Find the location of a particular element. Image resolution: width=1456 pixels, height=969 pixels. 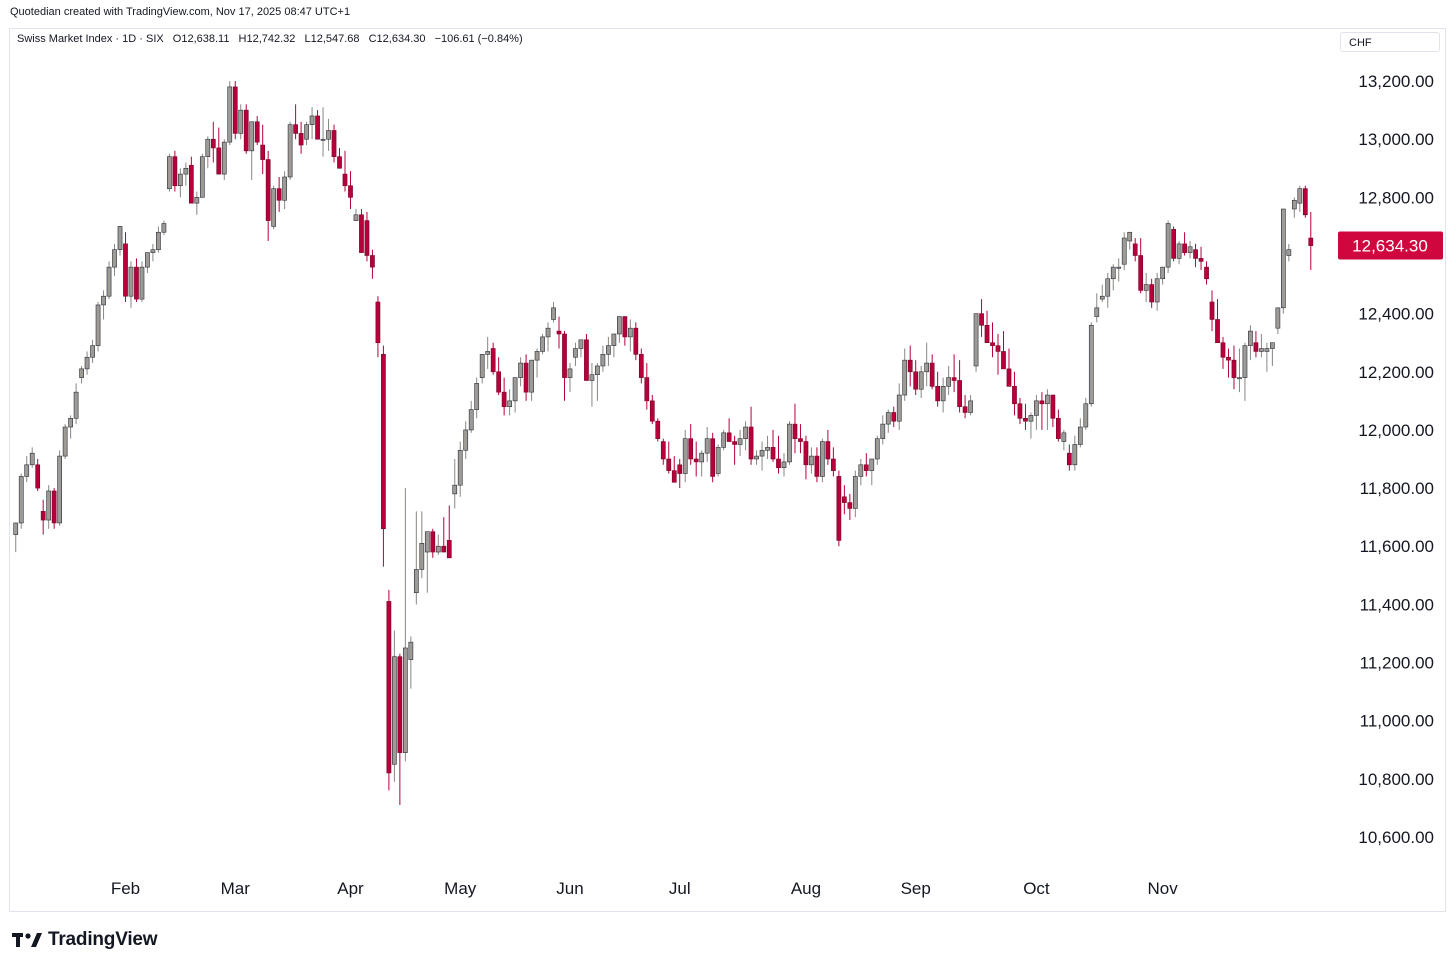

y-tick-label: 12,200.00 is located at coordinates (1396, 372).